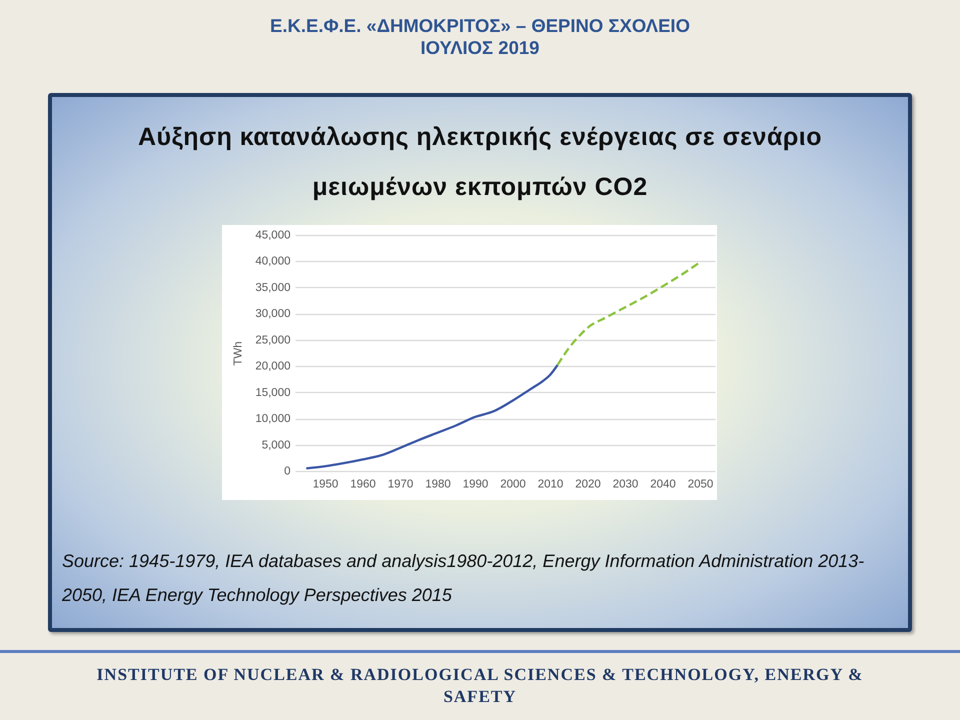 This screenshot has width=960, height=720. What do you see at coordinates (480, 26) in the screenshot?
I see `text: Ε.Κ.Ε.Φ.Ε. «ΔΗΜΟΚΡΙΤΟΣ» – ΘΕΡΙΝΟ ΣΧΟΛΕΙΟ` at bounding box center [480, 26].